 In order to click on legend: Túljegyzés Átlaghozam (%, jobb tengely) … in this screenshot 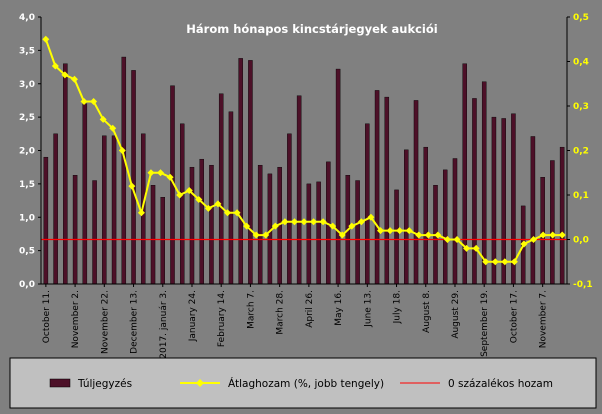, I will do `click(303, 383)`.